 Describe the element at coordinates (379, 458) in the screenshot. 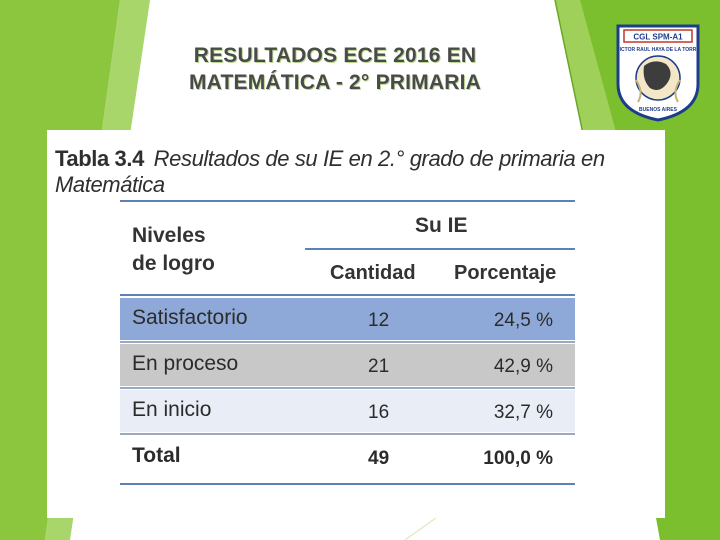

I see `row-quantity: 49` at that location.